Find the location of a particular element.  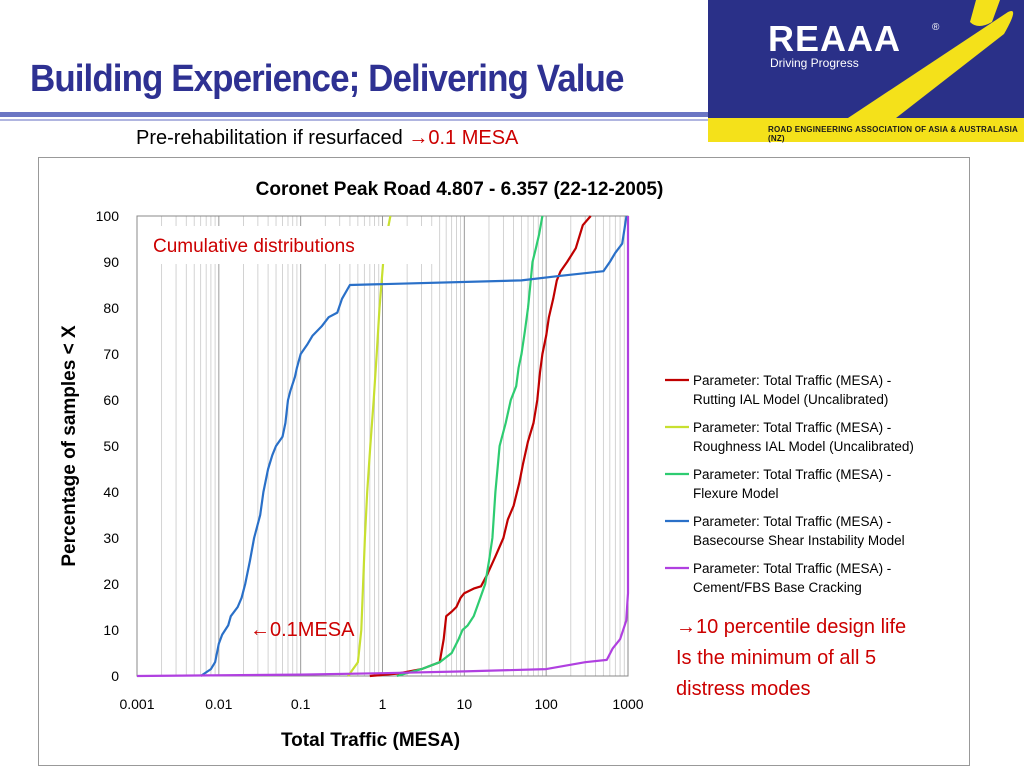

x-tick-label: 10 is located at coordinates (465, 704).